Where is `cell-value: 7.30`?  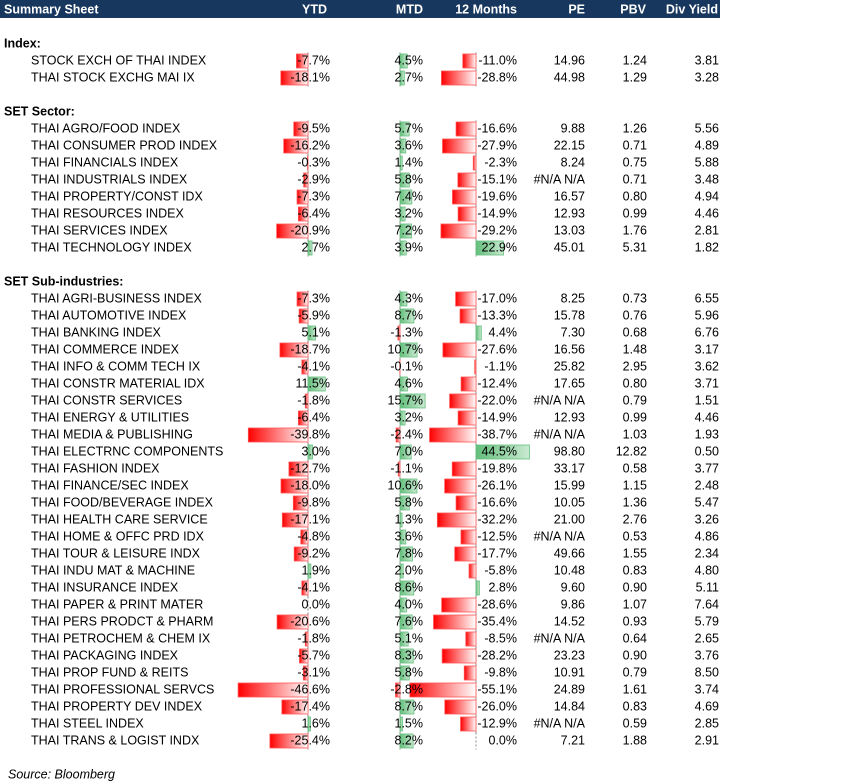 cell-value: 7.30 is located at coordinates (573, 332).